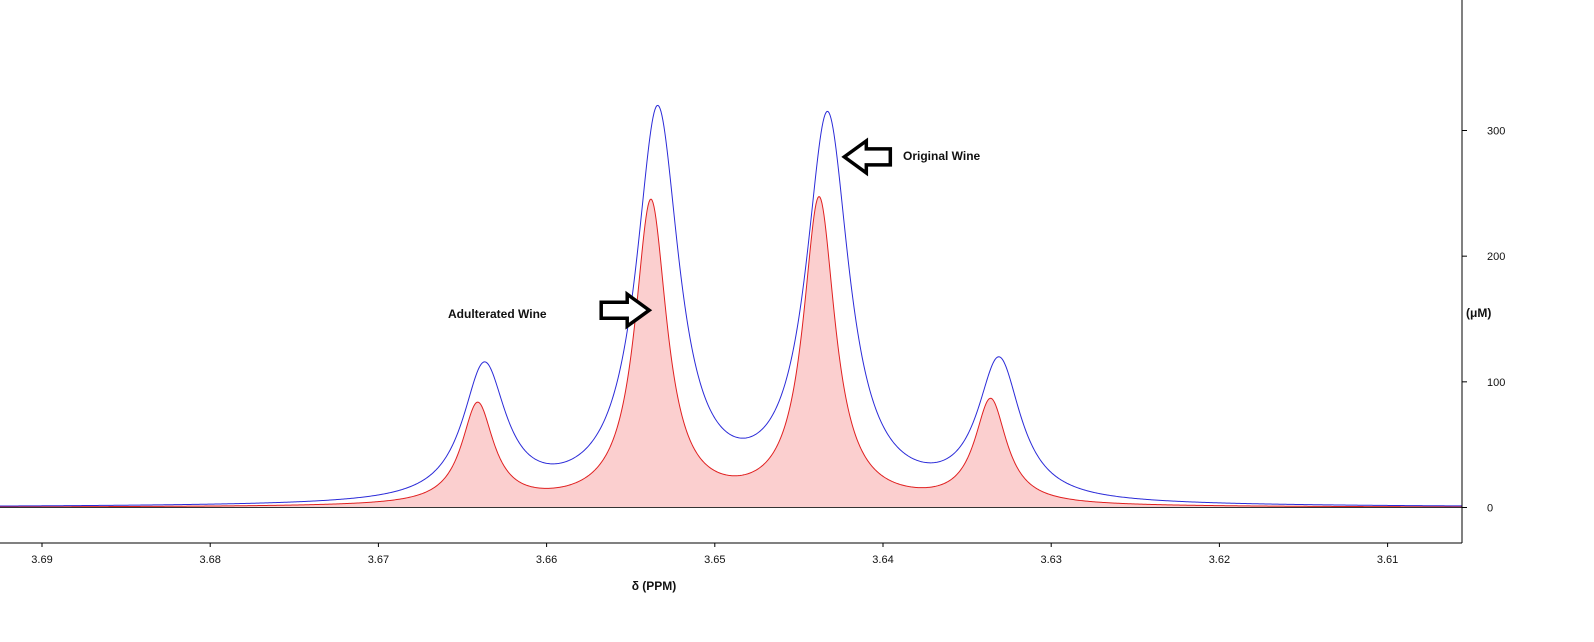  What do you see at coordinates (546, 560) in the screenshot?
I see `x-tick-label: 3.66` at bounding box center [546, 560].